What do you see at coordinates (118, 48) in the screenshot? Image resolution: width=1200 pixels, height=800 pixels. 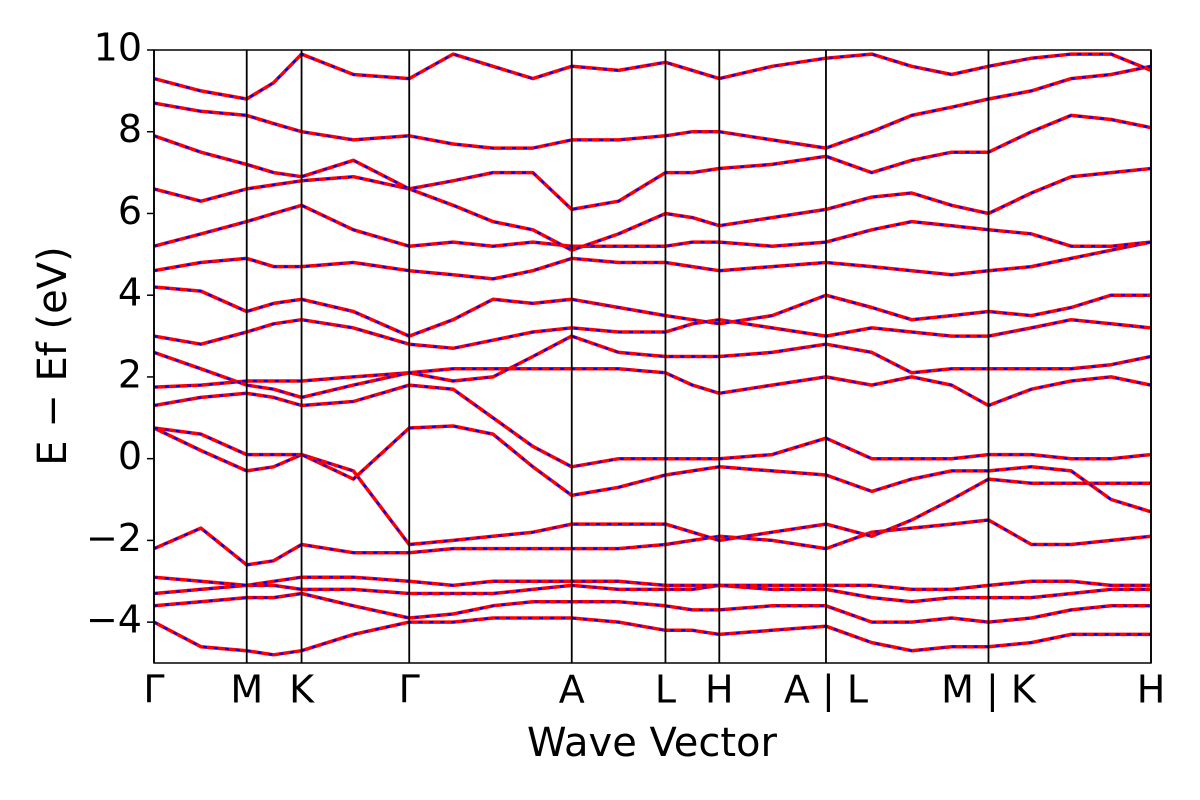 I see `y-tick-label: 10` at bounding box center [118, 48].